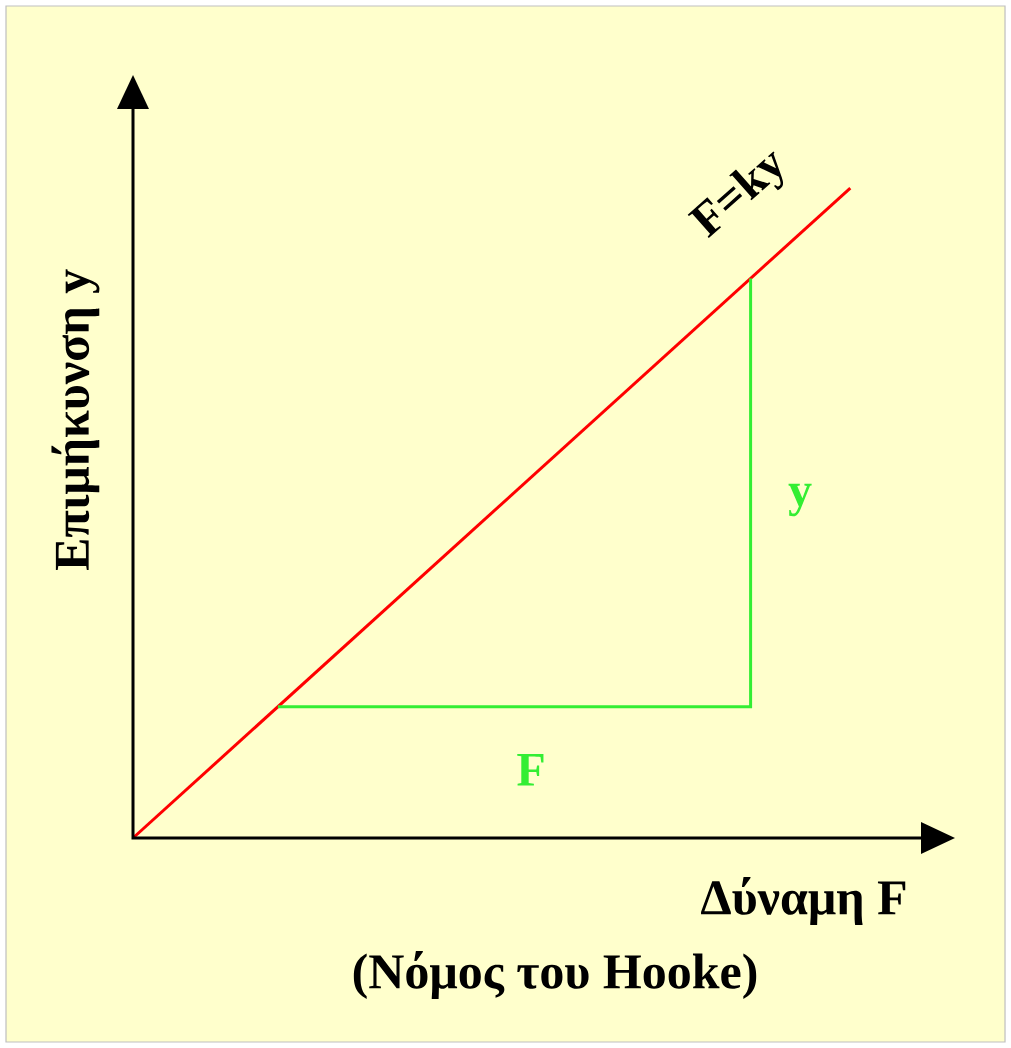  What do you see at coordinates (800, 500) in the screenshot?
I see `annotation: y` at bounding box center [800, 500].